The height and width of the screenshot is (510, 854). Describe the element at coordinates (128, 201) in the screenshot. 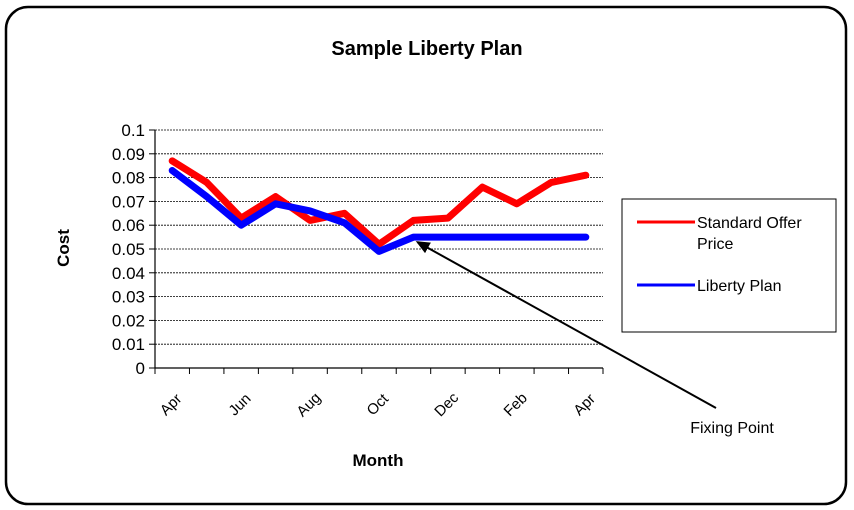

I see `y-tick-label: 0.07` at that location.